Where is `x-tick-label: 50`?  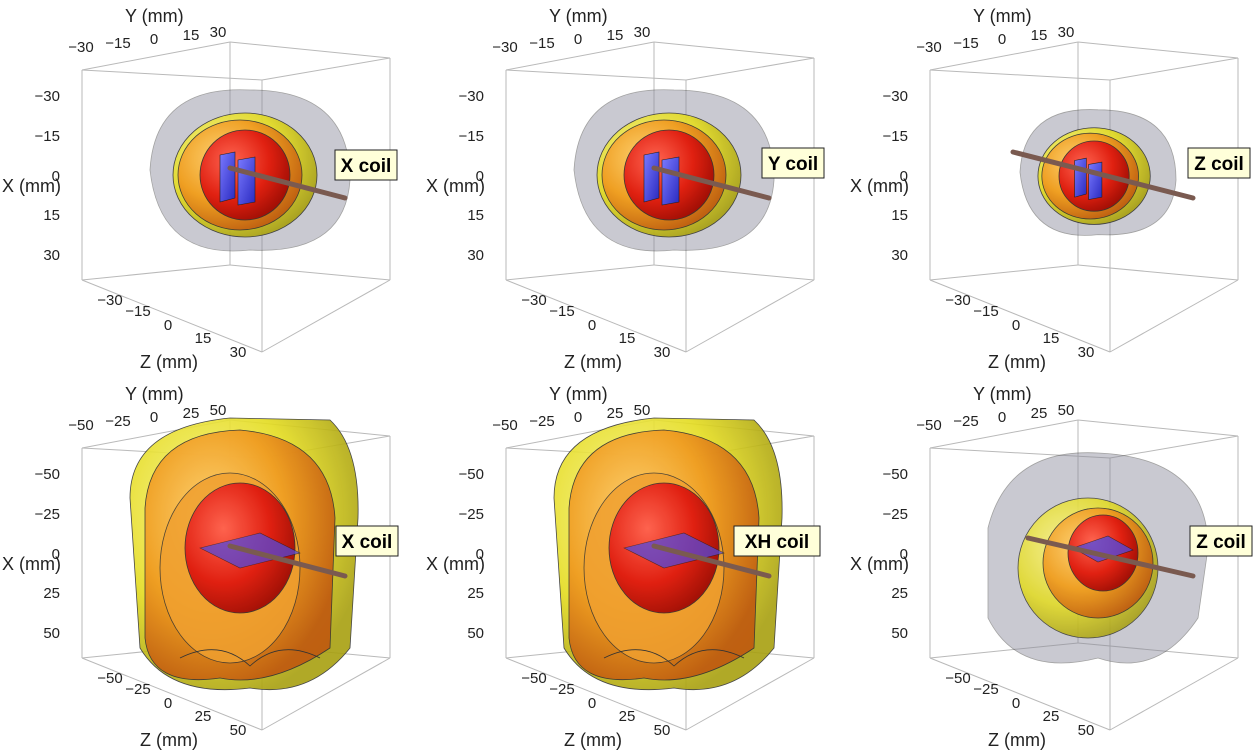
x-tick-label: 50 is located at coordinates (51, 633).